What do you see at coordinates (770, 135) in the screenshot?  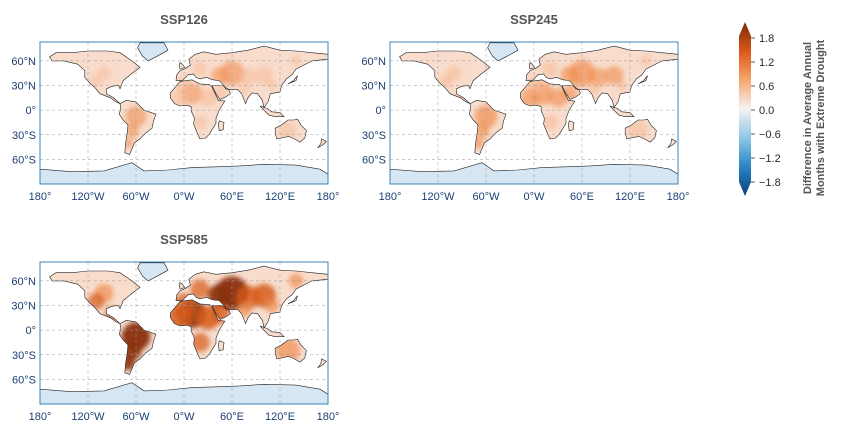 I see `colorbar-tick-label: −0.6` at bounding box center [770, 135].